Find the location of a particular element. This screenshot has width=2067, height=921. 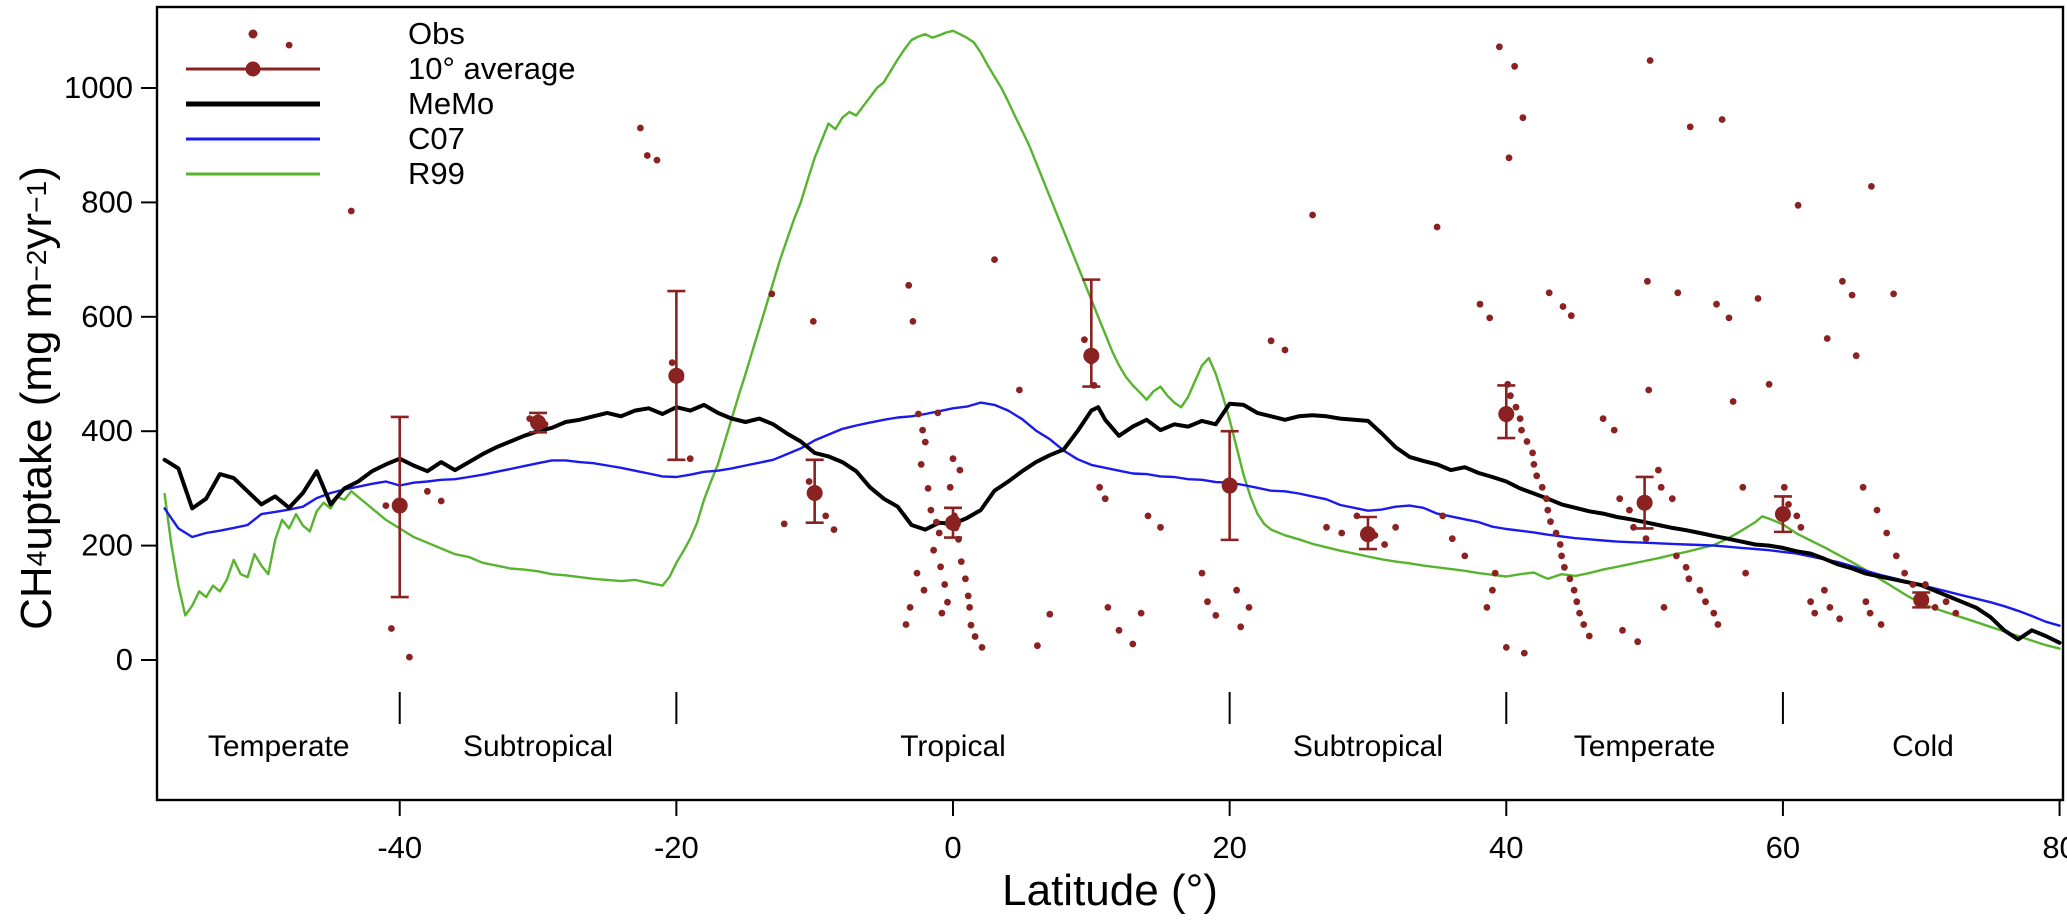

legend-item-average: 10° average is located at coordinates (381, 68).